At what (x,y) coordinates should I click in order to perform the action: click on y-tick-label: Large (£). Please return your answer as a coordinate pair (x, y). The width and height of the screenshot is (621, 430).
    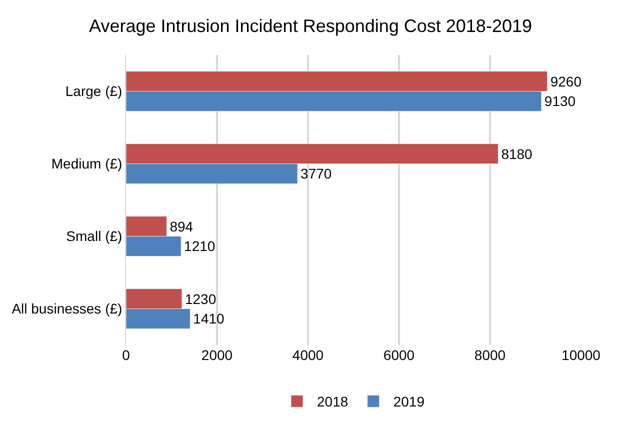
    Looking at the image, I should click on (93, 91).